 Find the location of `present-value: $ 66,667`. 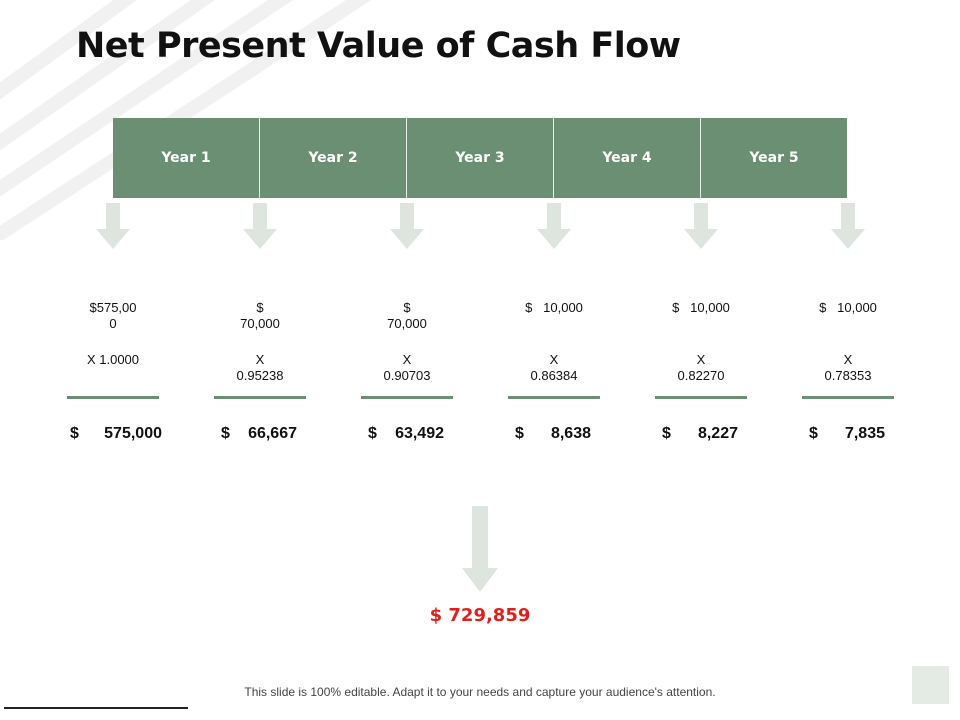

present-value: $ 66,667 is located at coordinates (259, 434).